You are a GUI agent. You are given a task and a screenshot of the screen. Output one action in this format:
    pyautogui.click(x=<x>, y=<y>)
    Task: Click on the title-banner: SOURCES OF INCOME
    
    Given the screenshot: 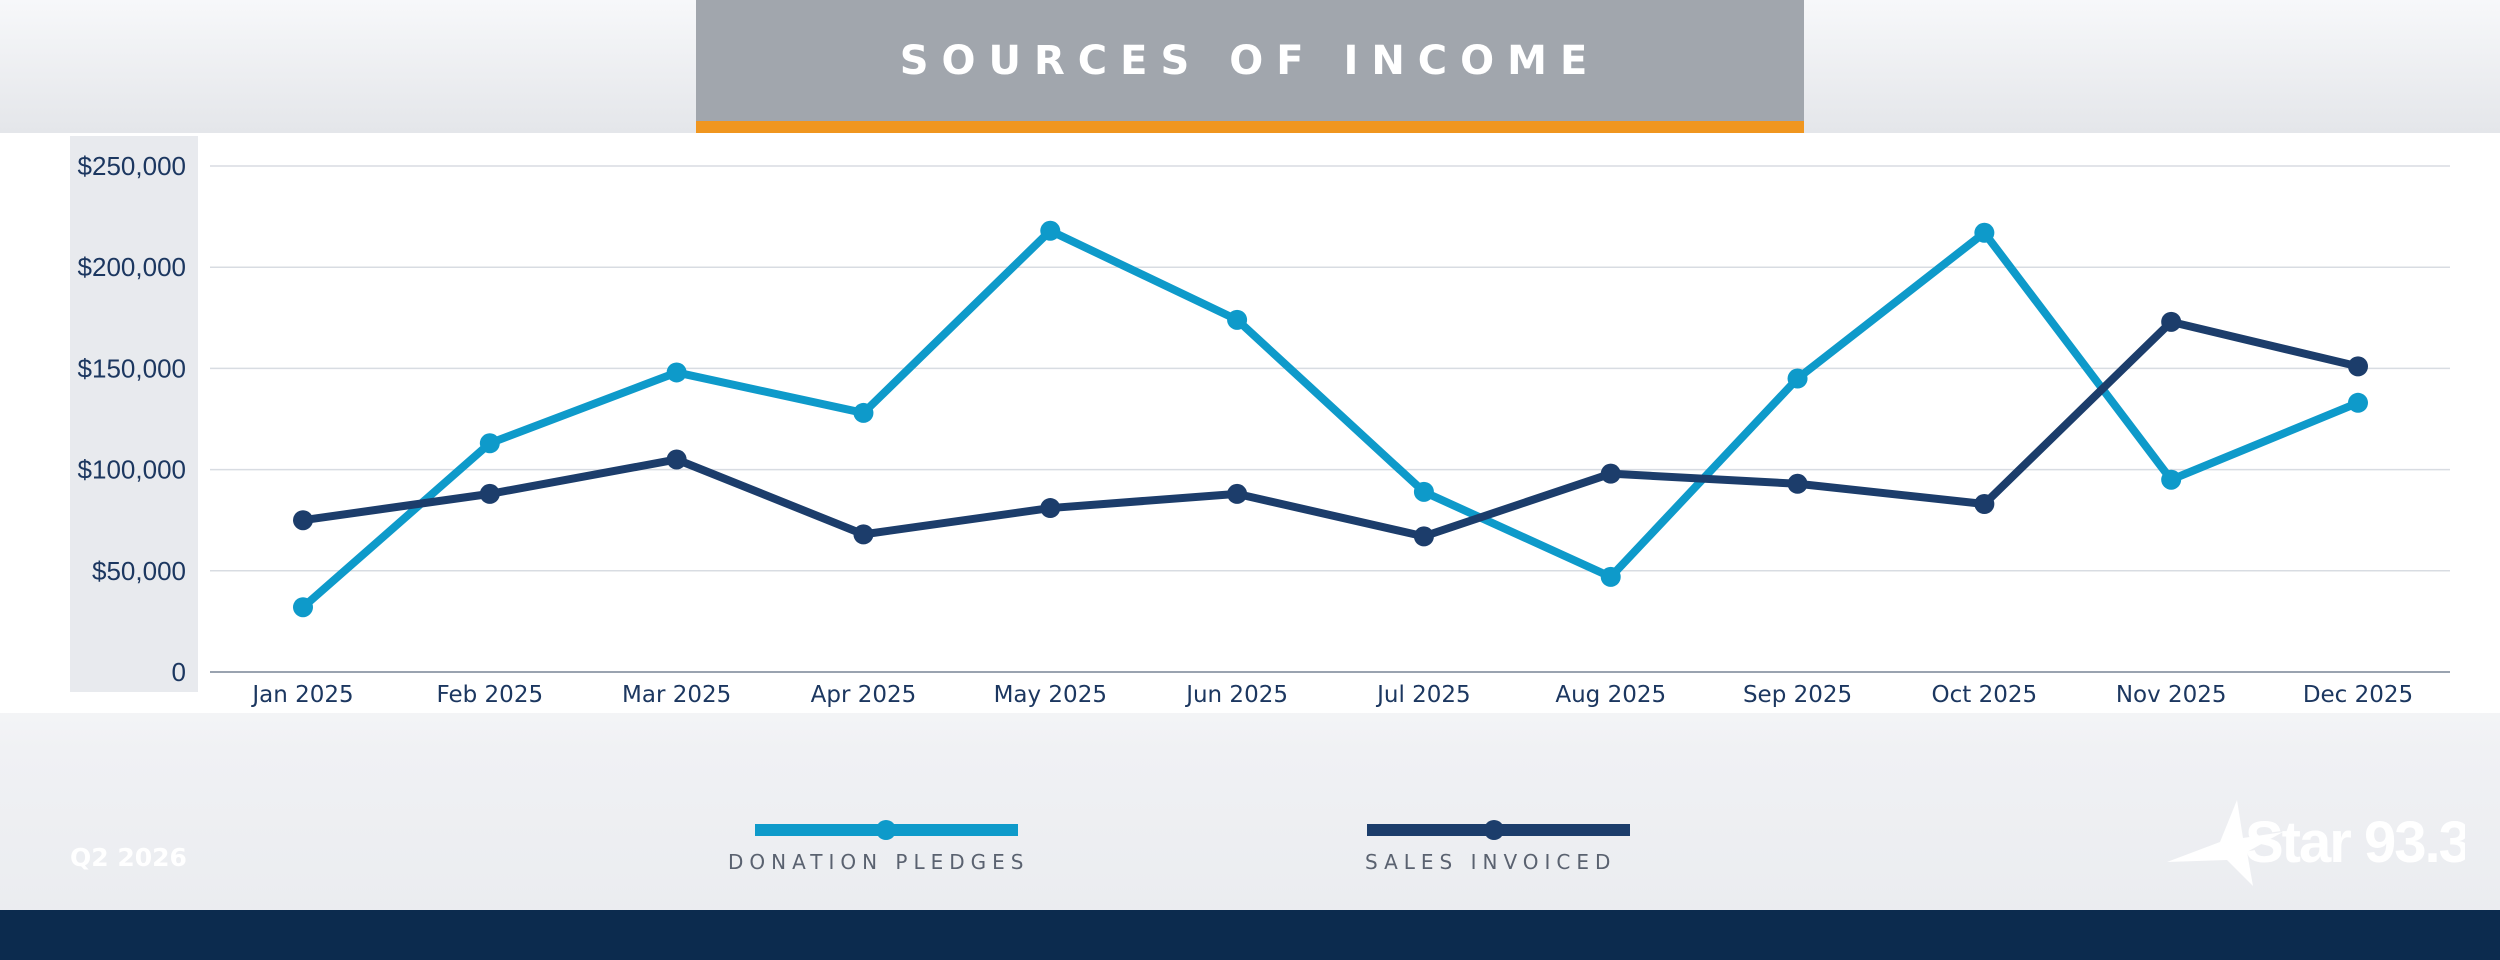 What is the action you would take?
    pyautogui.click(x=1250, y=66)
    